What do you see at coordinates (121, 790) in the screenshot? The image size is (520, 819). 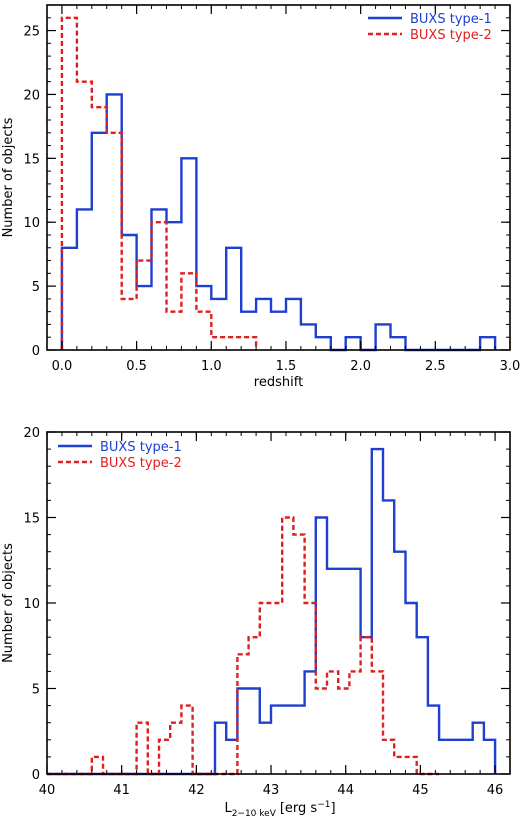 I see `x-tick-label: 41` at bounding box center [121, 790].